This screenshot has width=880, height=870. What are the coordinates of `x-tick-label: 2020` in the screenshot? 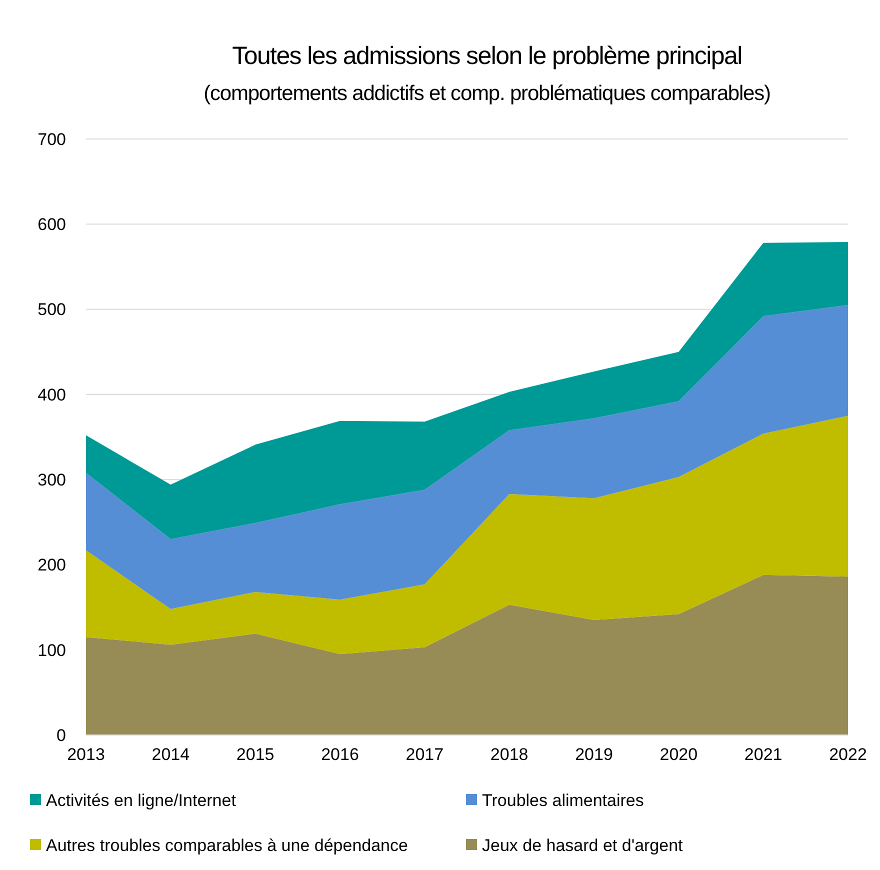 It's located at (679, 754).